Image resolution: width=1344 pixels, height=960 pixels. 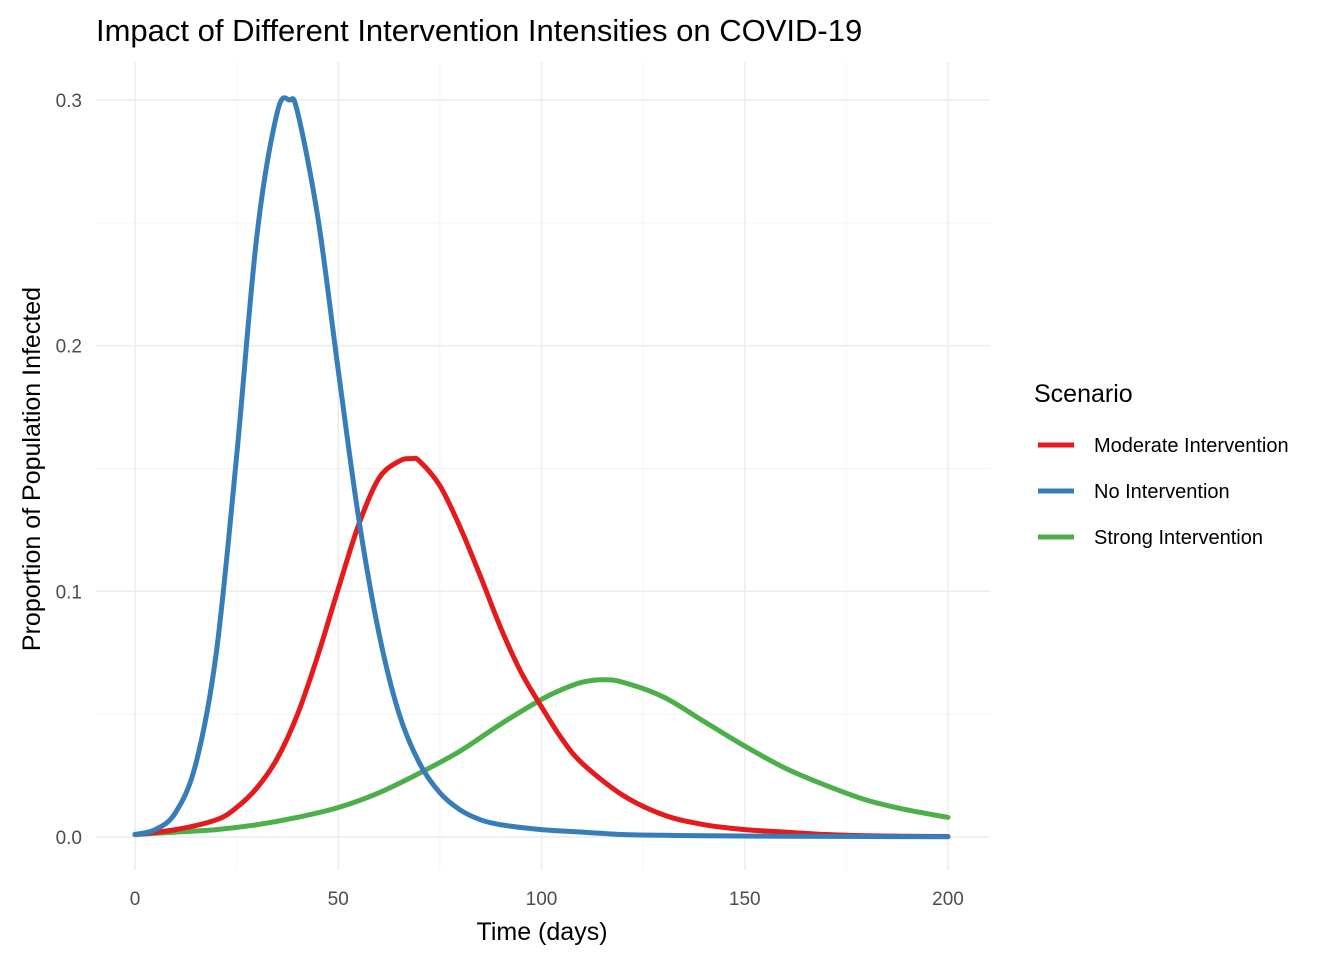 I want to click on series-line-strong-intervention, so click(x=541, y=757).